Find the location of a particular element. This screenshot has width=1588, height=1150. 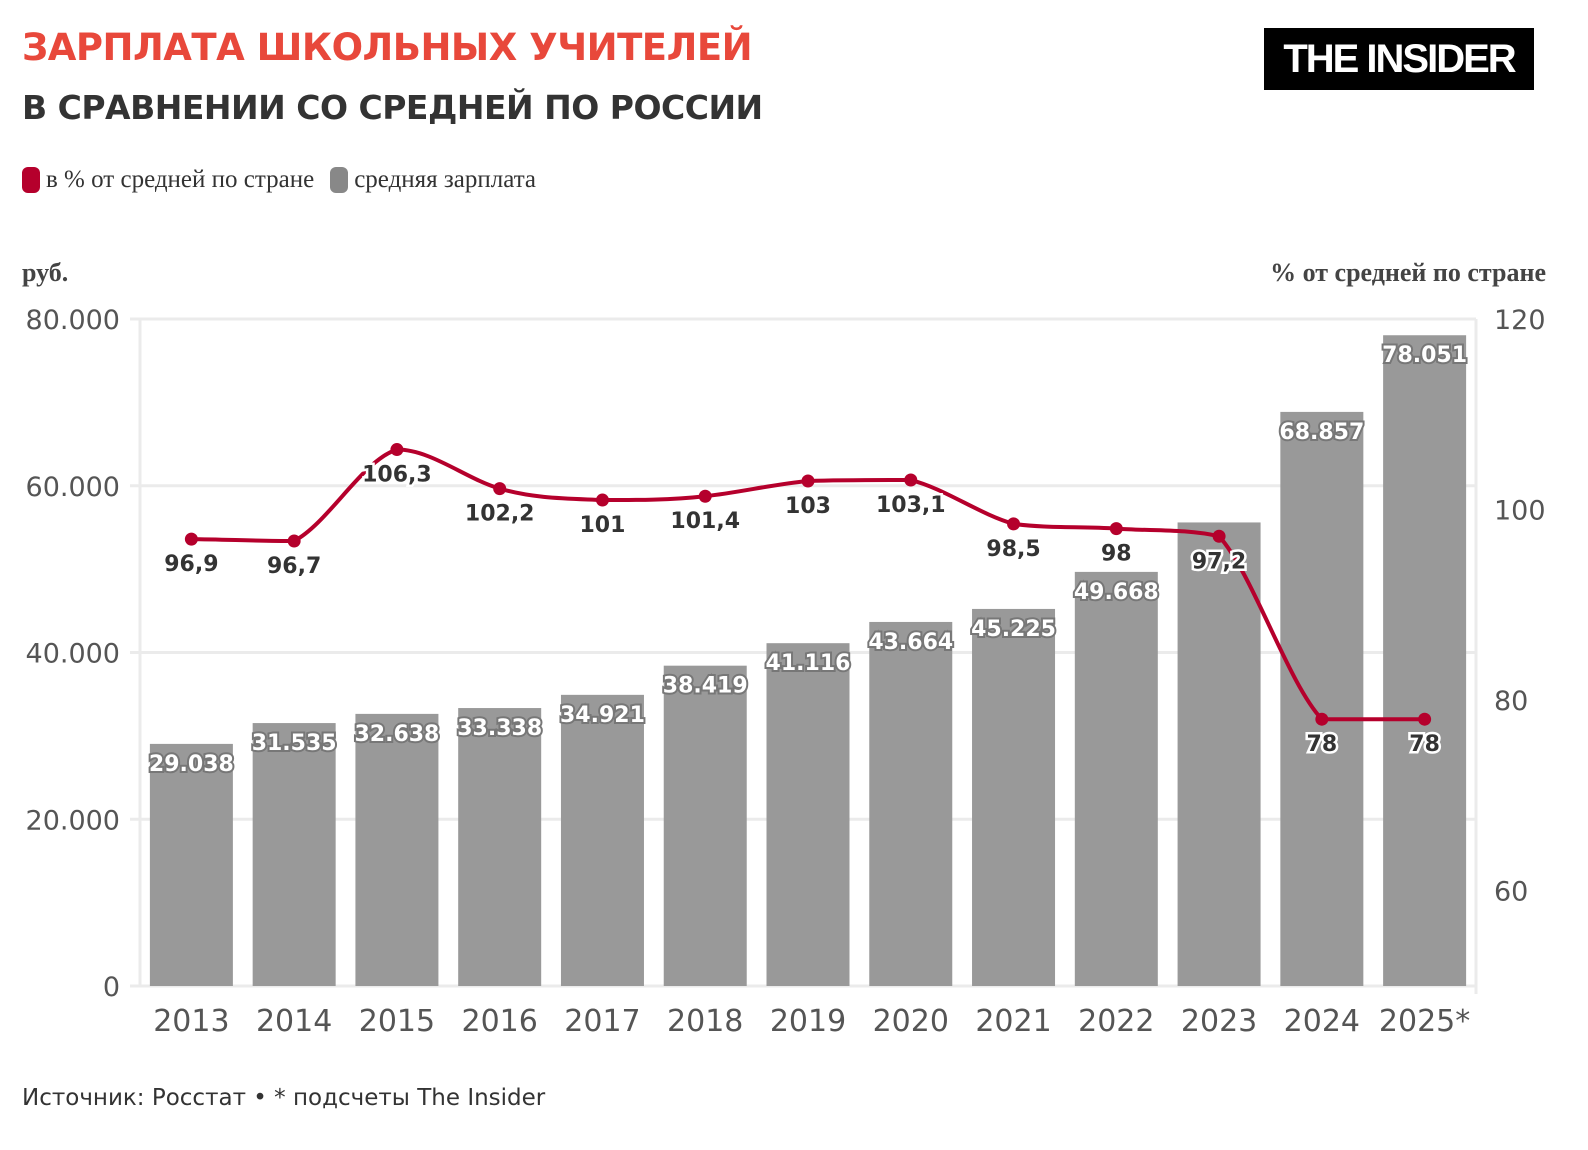

right-tick-label: 100 is located at coordinates (1520, 511).